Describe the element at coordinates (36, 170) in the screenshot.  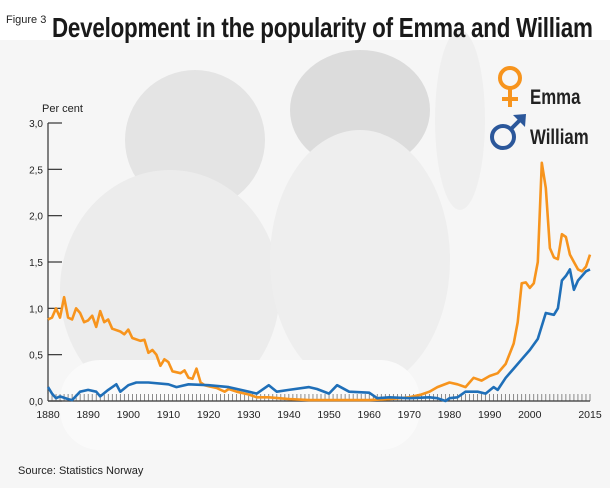
I see `y-tick-label: 2,5` at that location.